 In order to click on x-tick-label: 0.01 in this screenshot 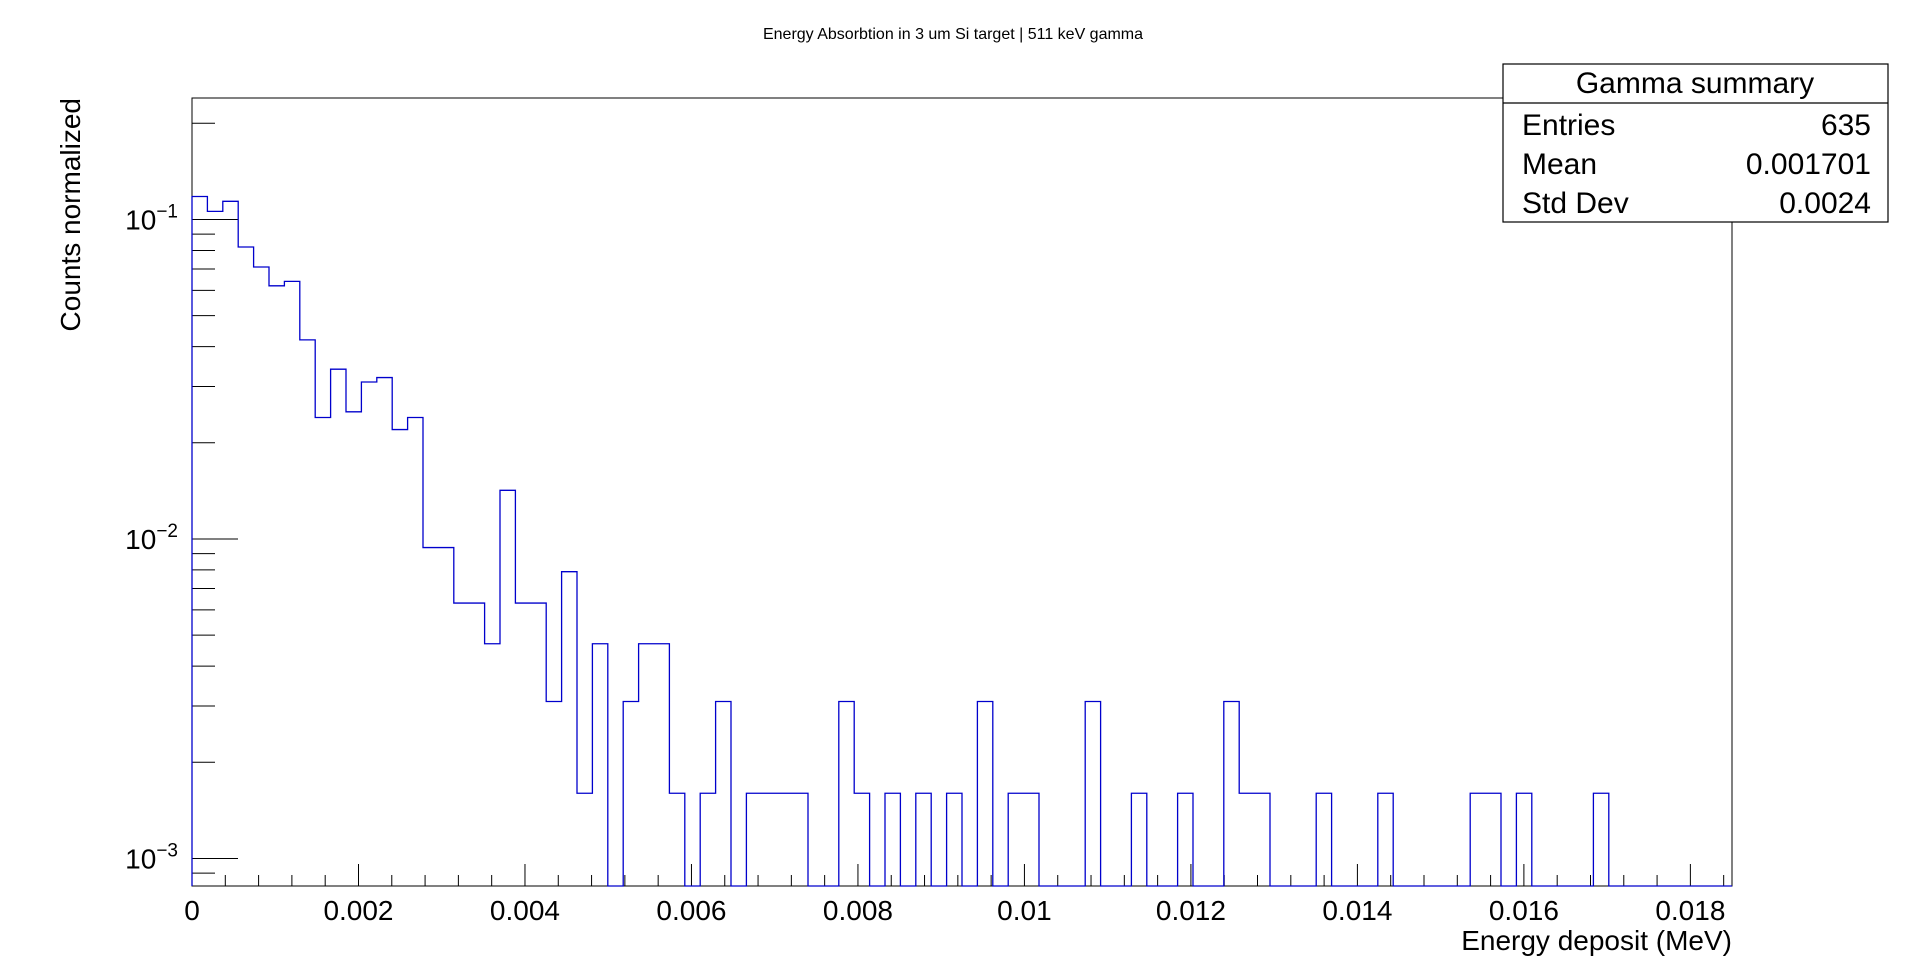, I will do `click(1024, 910)`.